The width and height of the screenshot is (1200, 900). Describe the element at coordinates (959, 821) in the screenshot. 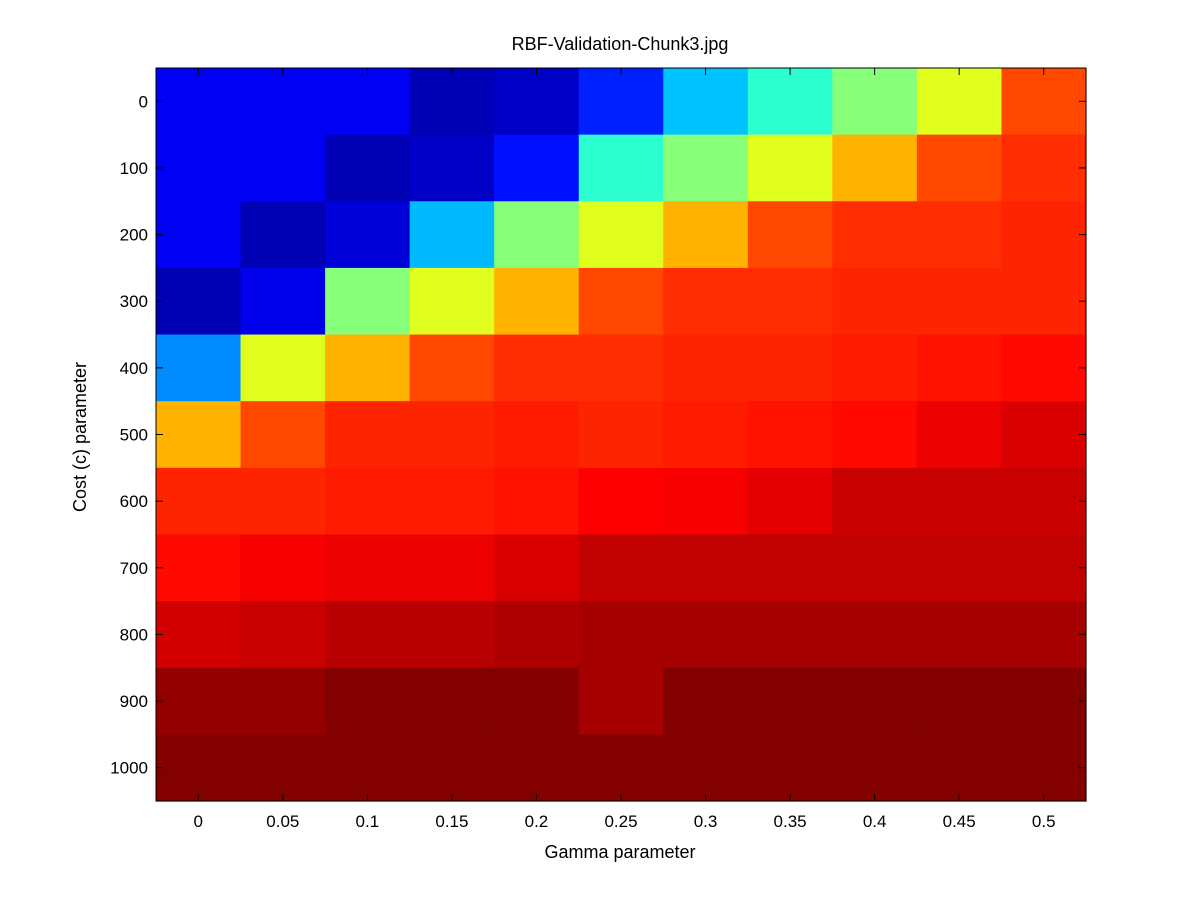

I see `x-tick-label: 0.45` at that location.